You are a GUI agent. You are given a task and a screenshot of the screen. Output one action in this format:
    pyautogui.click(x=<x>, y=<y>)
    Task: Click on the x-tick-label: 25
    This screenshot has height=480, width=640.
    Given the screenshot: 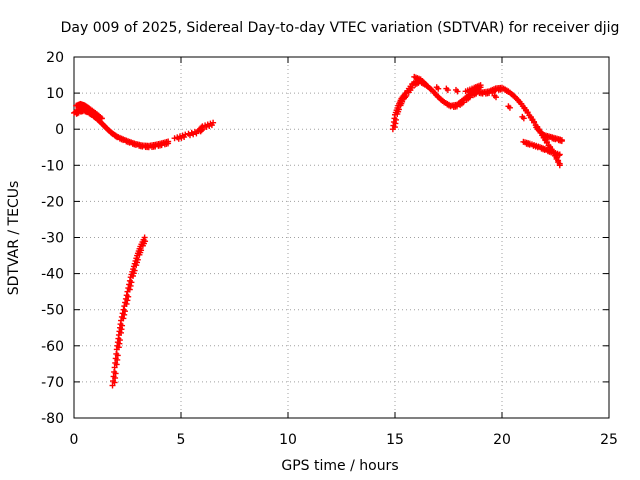 What is the action you would take?
    pyautogui.click(x=609, y=440)
    